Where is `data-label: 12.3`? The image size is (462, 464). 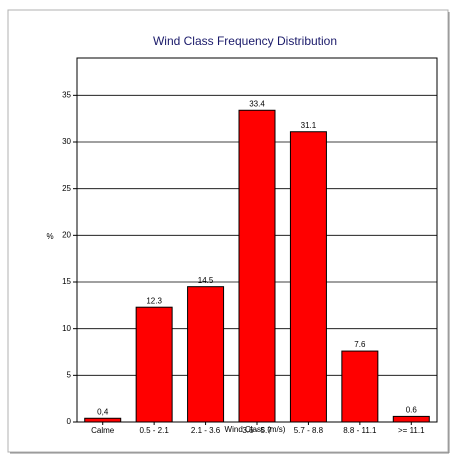
data-label: 12.3 is located at coordinates (154, 300).